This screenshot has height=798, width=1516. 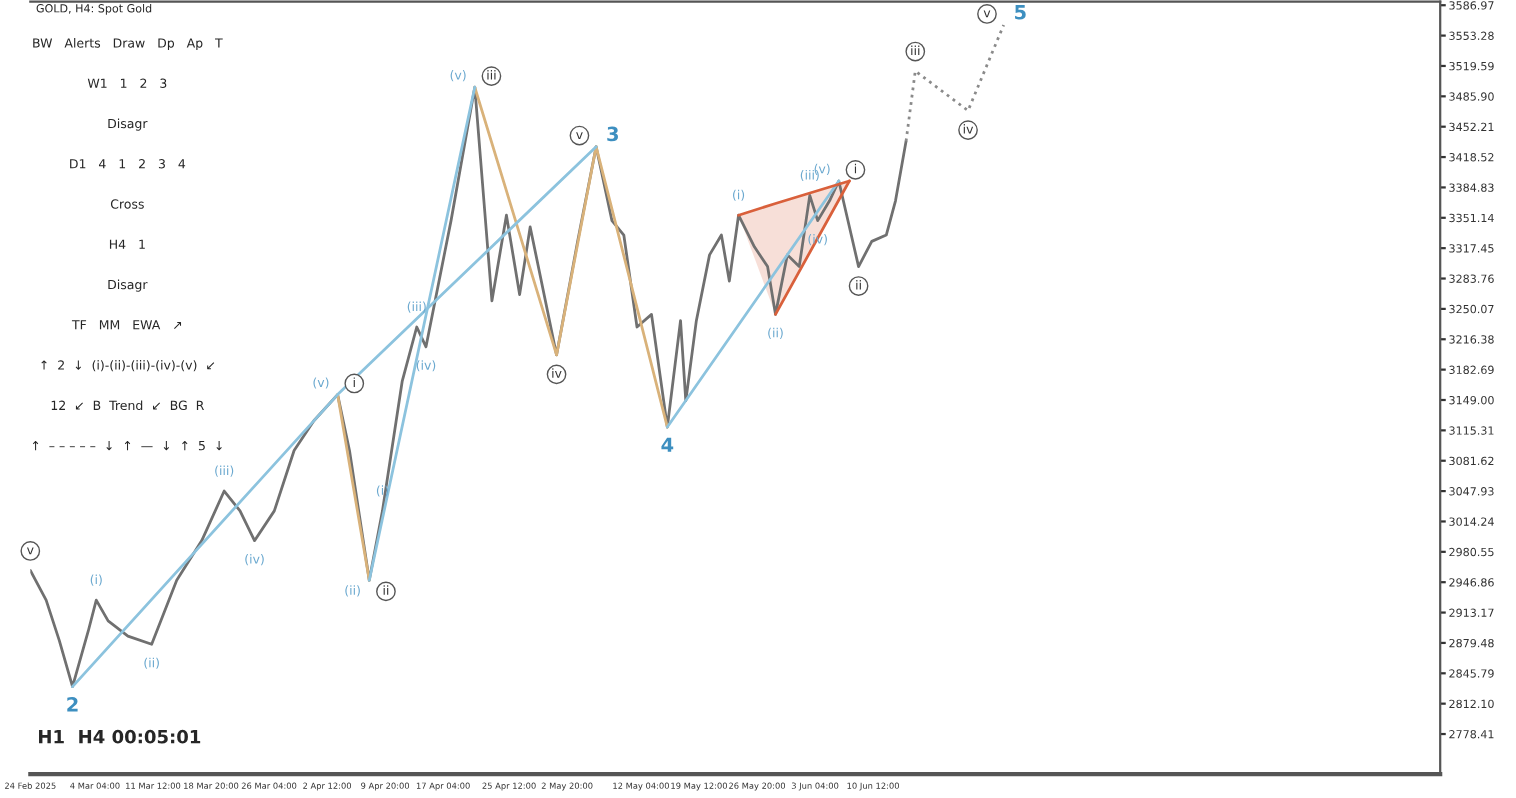 What do you see at coordinates (612, 134) in the screenshot?
I see `annotation: 3` at bounding box center [612, 134].